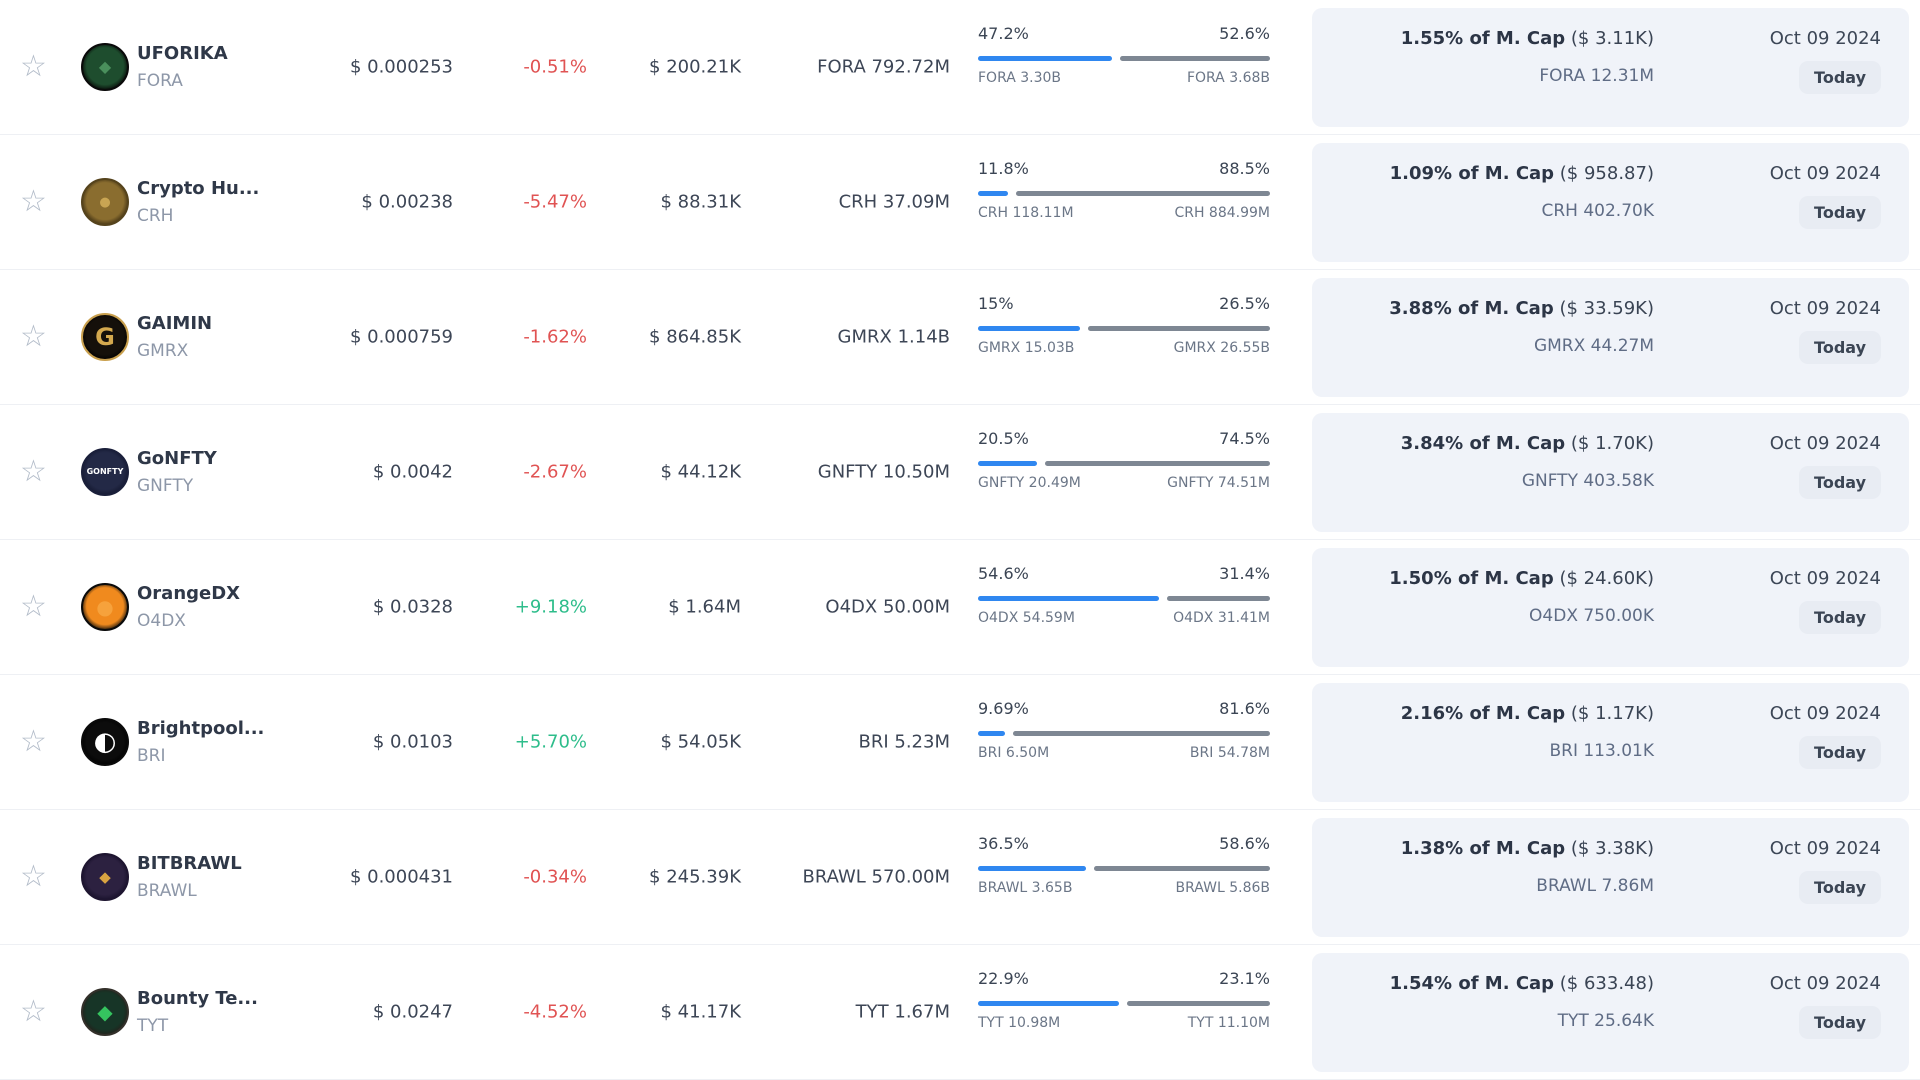  What do you see at coordinates (1222, 213) in the screenshot?
I see `progress-right-label: CRH 884.99M` at bounding box center [1222, 213].